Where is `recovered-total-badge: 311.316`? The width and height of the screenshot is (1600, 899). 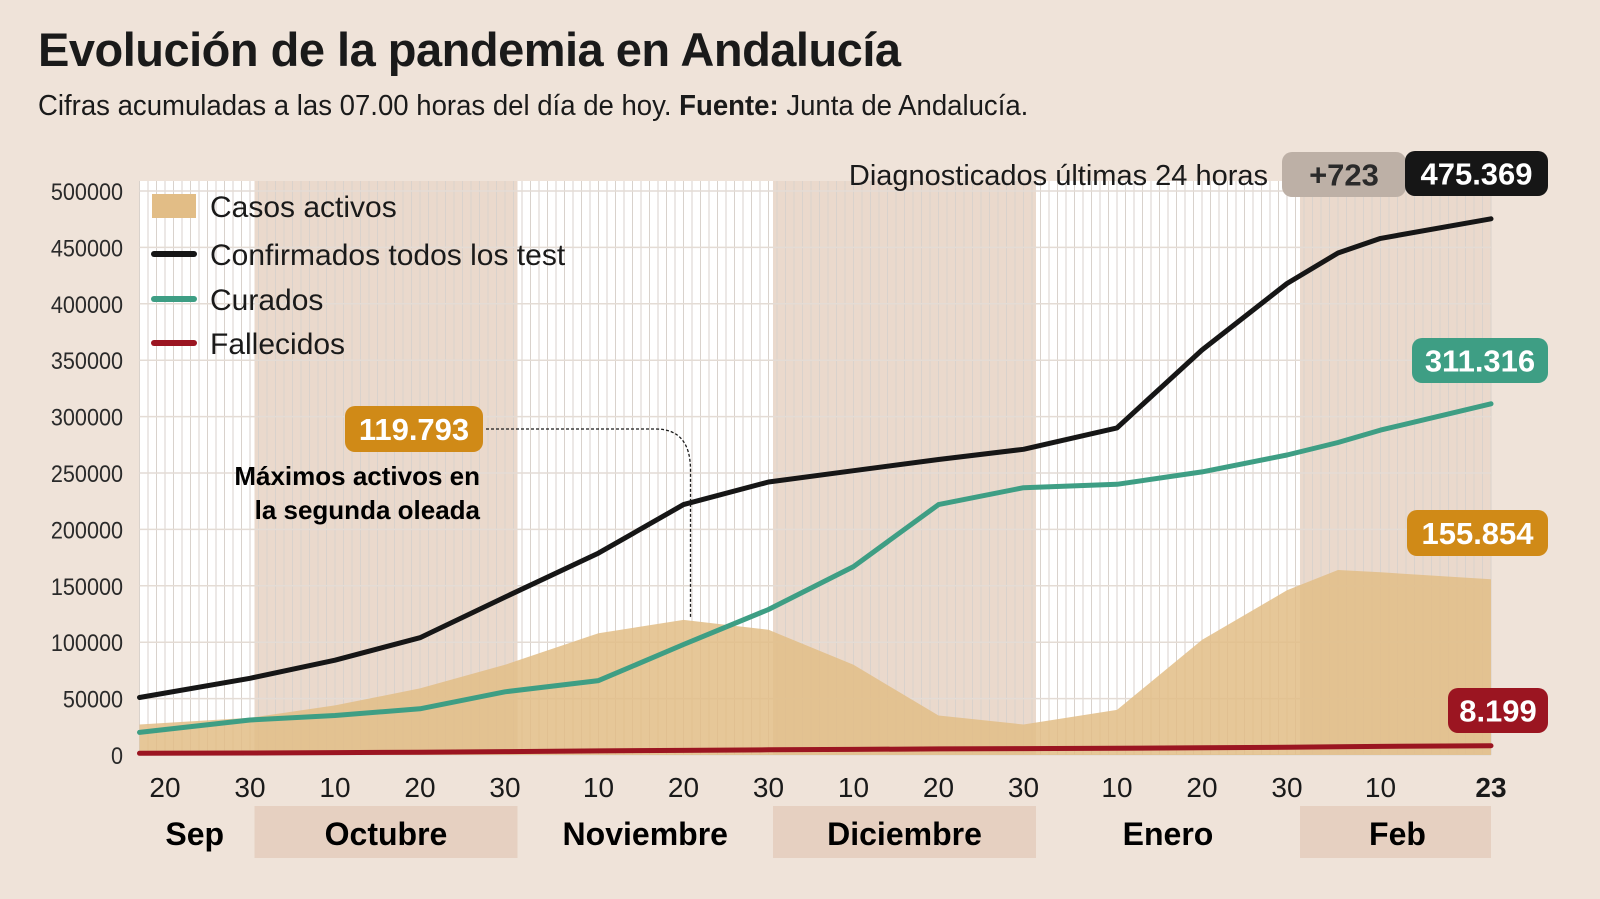
recovered-total-badge: 311.316 is located at coordinates (1480, 361).